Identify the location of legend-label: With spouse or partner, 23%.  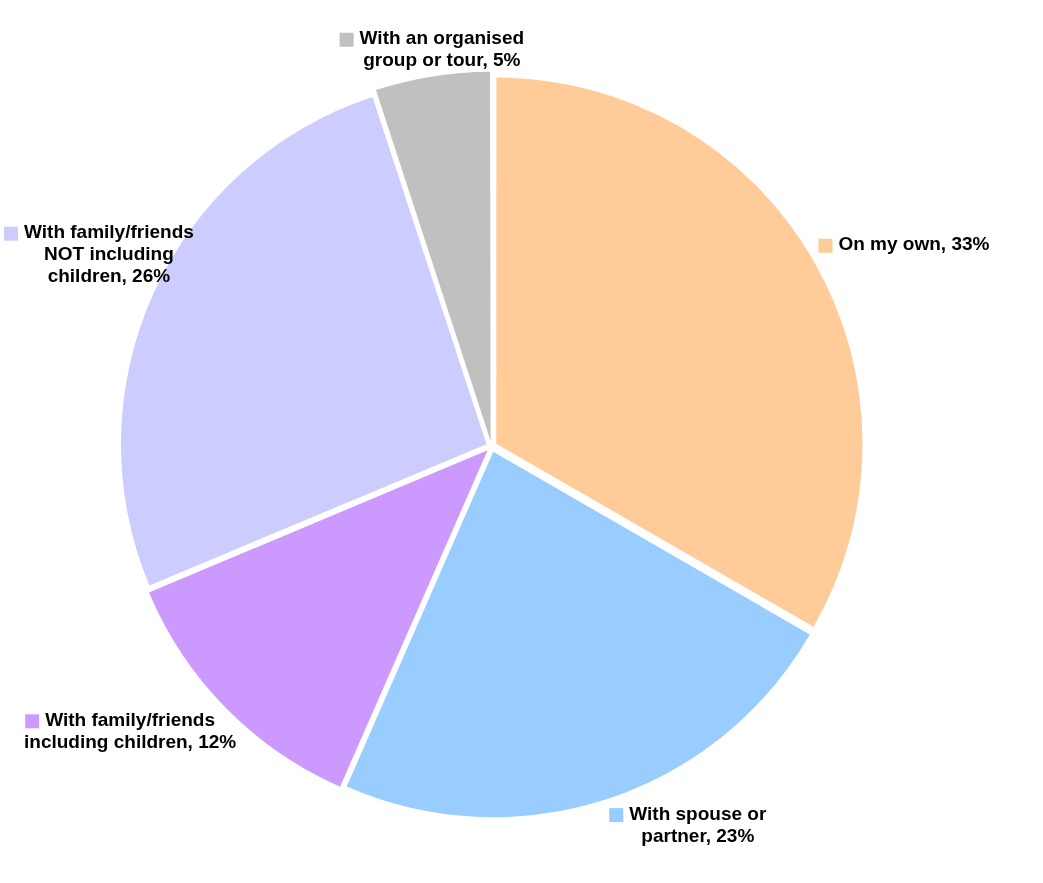
(698, 824).